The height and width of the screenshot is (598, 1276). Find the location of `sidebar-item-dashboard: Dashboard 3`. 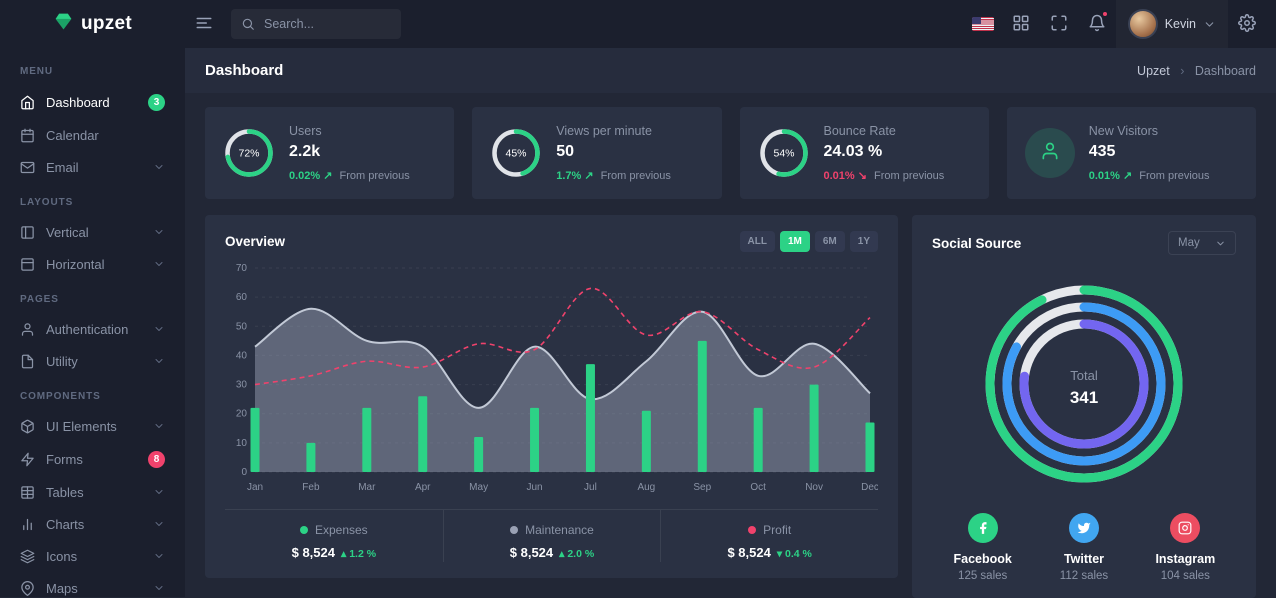

sidebar-item-dashboard: Dashboard 3 is located at coordinates (92, 102).